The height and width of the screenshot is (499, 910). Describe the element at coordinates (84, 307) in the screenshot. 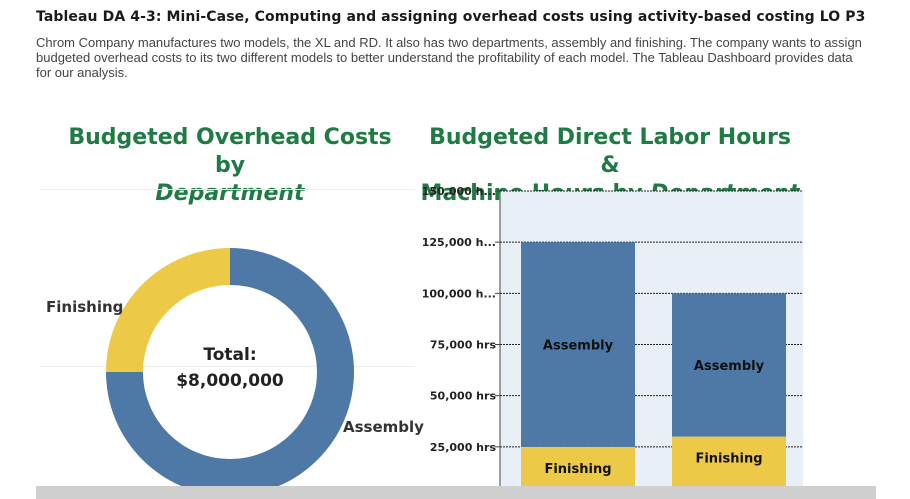

I see `donut-label-finishing: Finishing` at that location.